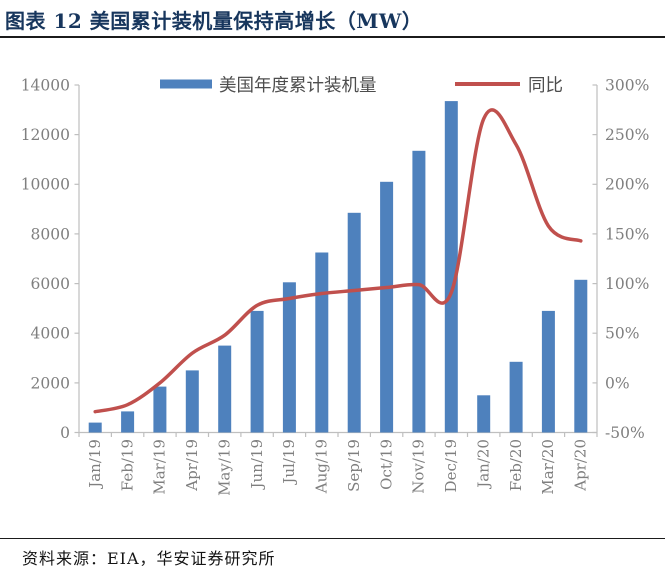 The width and height of the screenshot is (665, 576). Describe the element at coordinates (625, 433) in the screenshot. I see `right-axis-tick-label: -50%` at that location.